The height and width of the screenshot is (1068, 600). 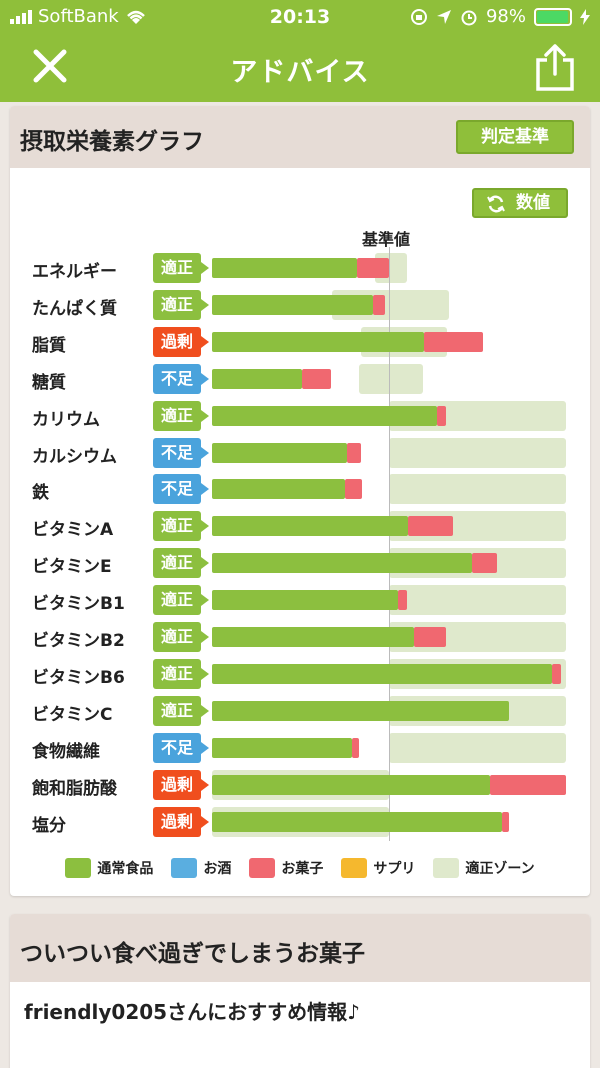 What do you see at coordinates (125, 869) in the screenshot?
I see `legend-label: 通常食品` at bounding box center [125, 869].